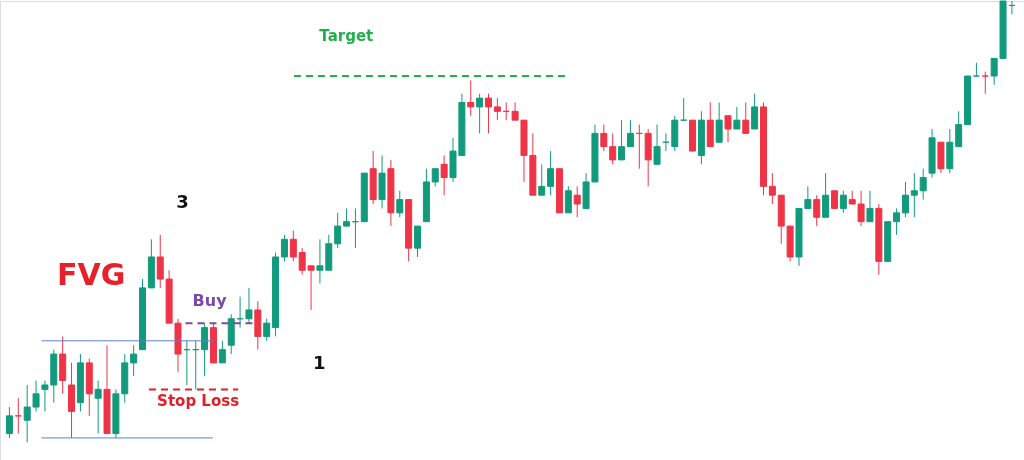 The width and height of the screenshot is (1024, 460). Describe the element at coordinates (346, 36) in the screenshot. I see `ref-line-label: Target` at that location.